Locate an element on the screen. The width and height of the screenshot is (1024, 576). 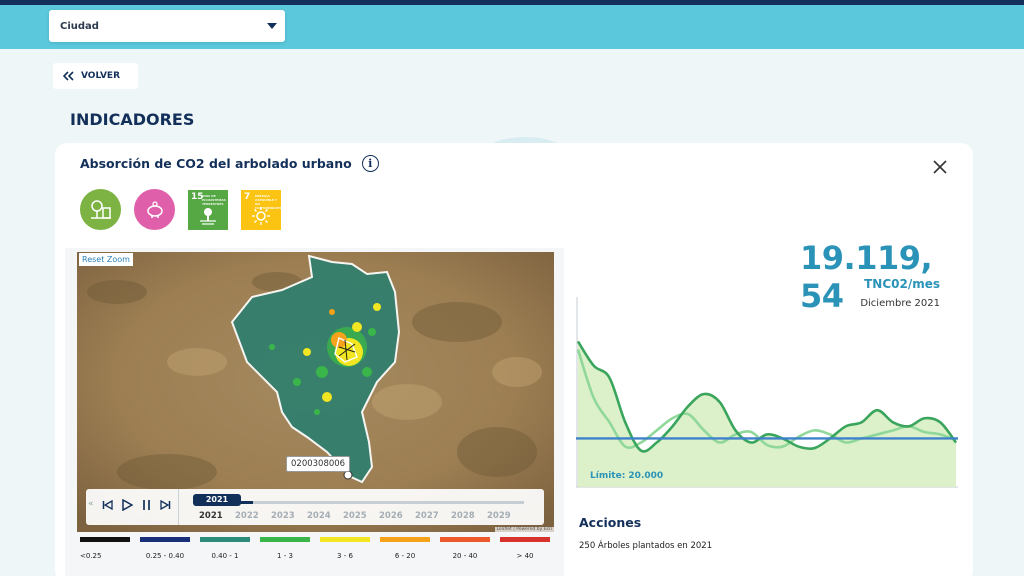
legend-label: <0.25 is located at coordinates (91, 556).